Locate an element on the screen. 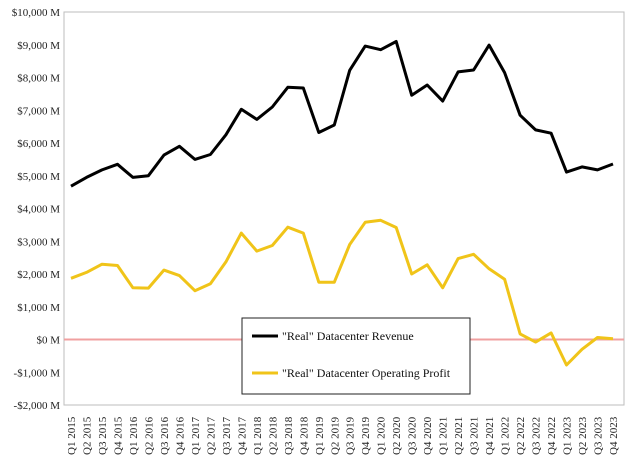 The width and height of the screenshot is (632, 460). y-tick-label: $3,000 M is located at coordinates (38, 242).